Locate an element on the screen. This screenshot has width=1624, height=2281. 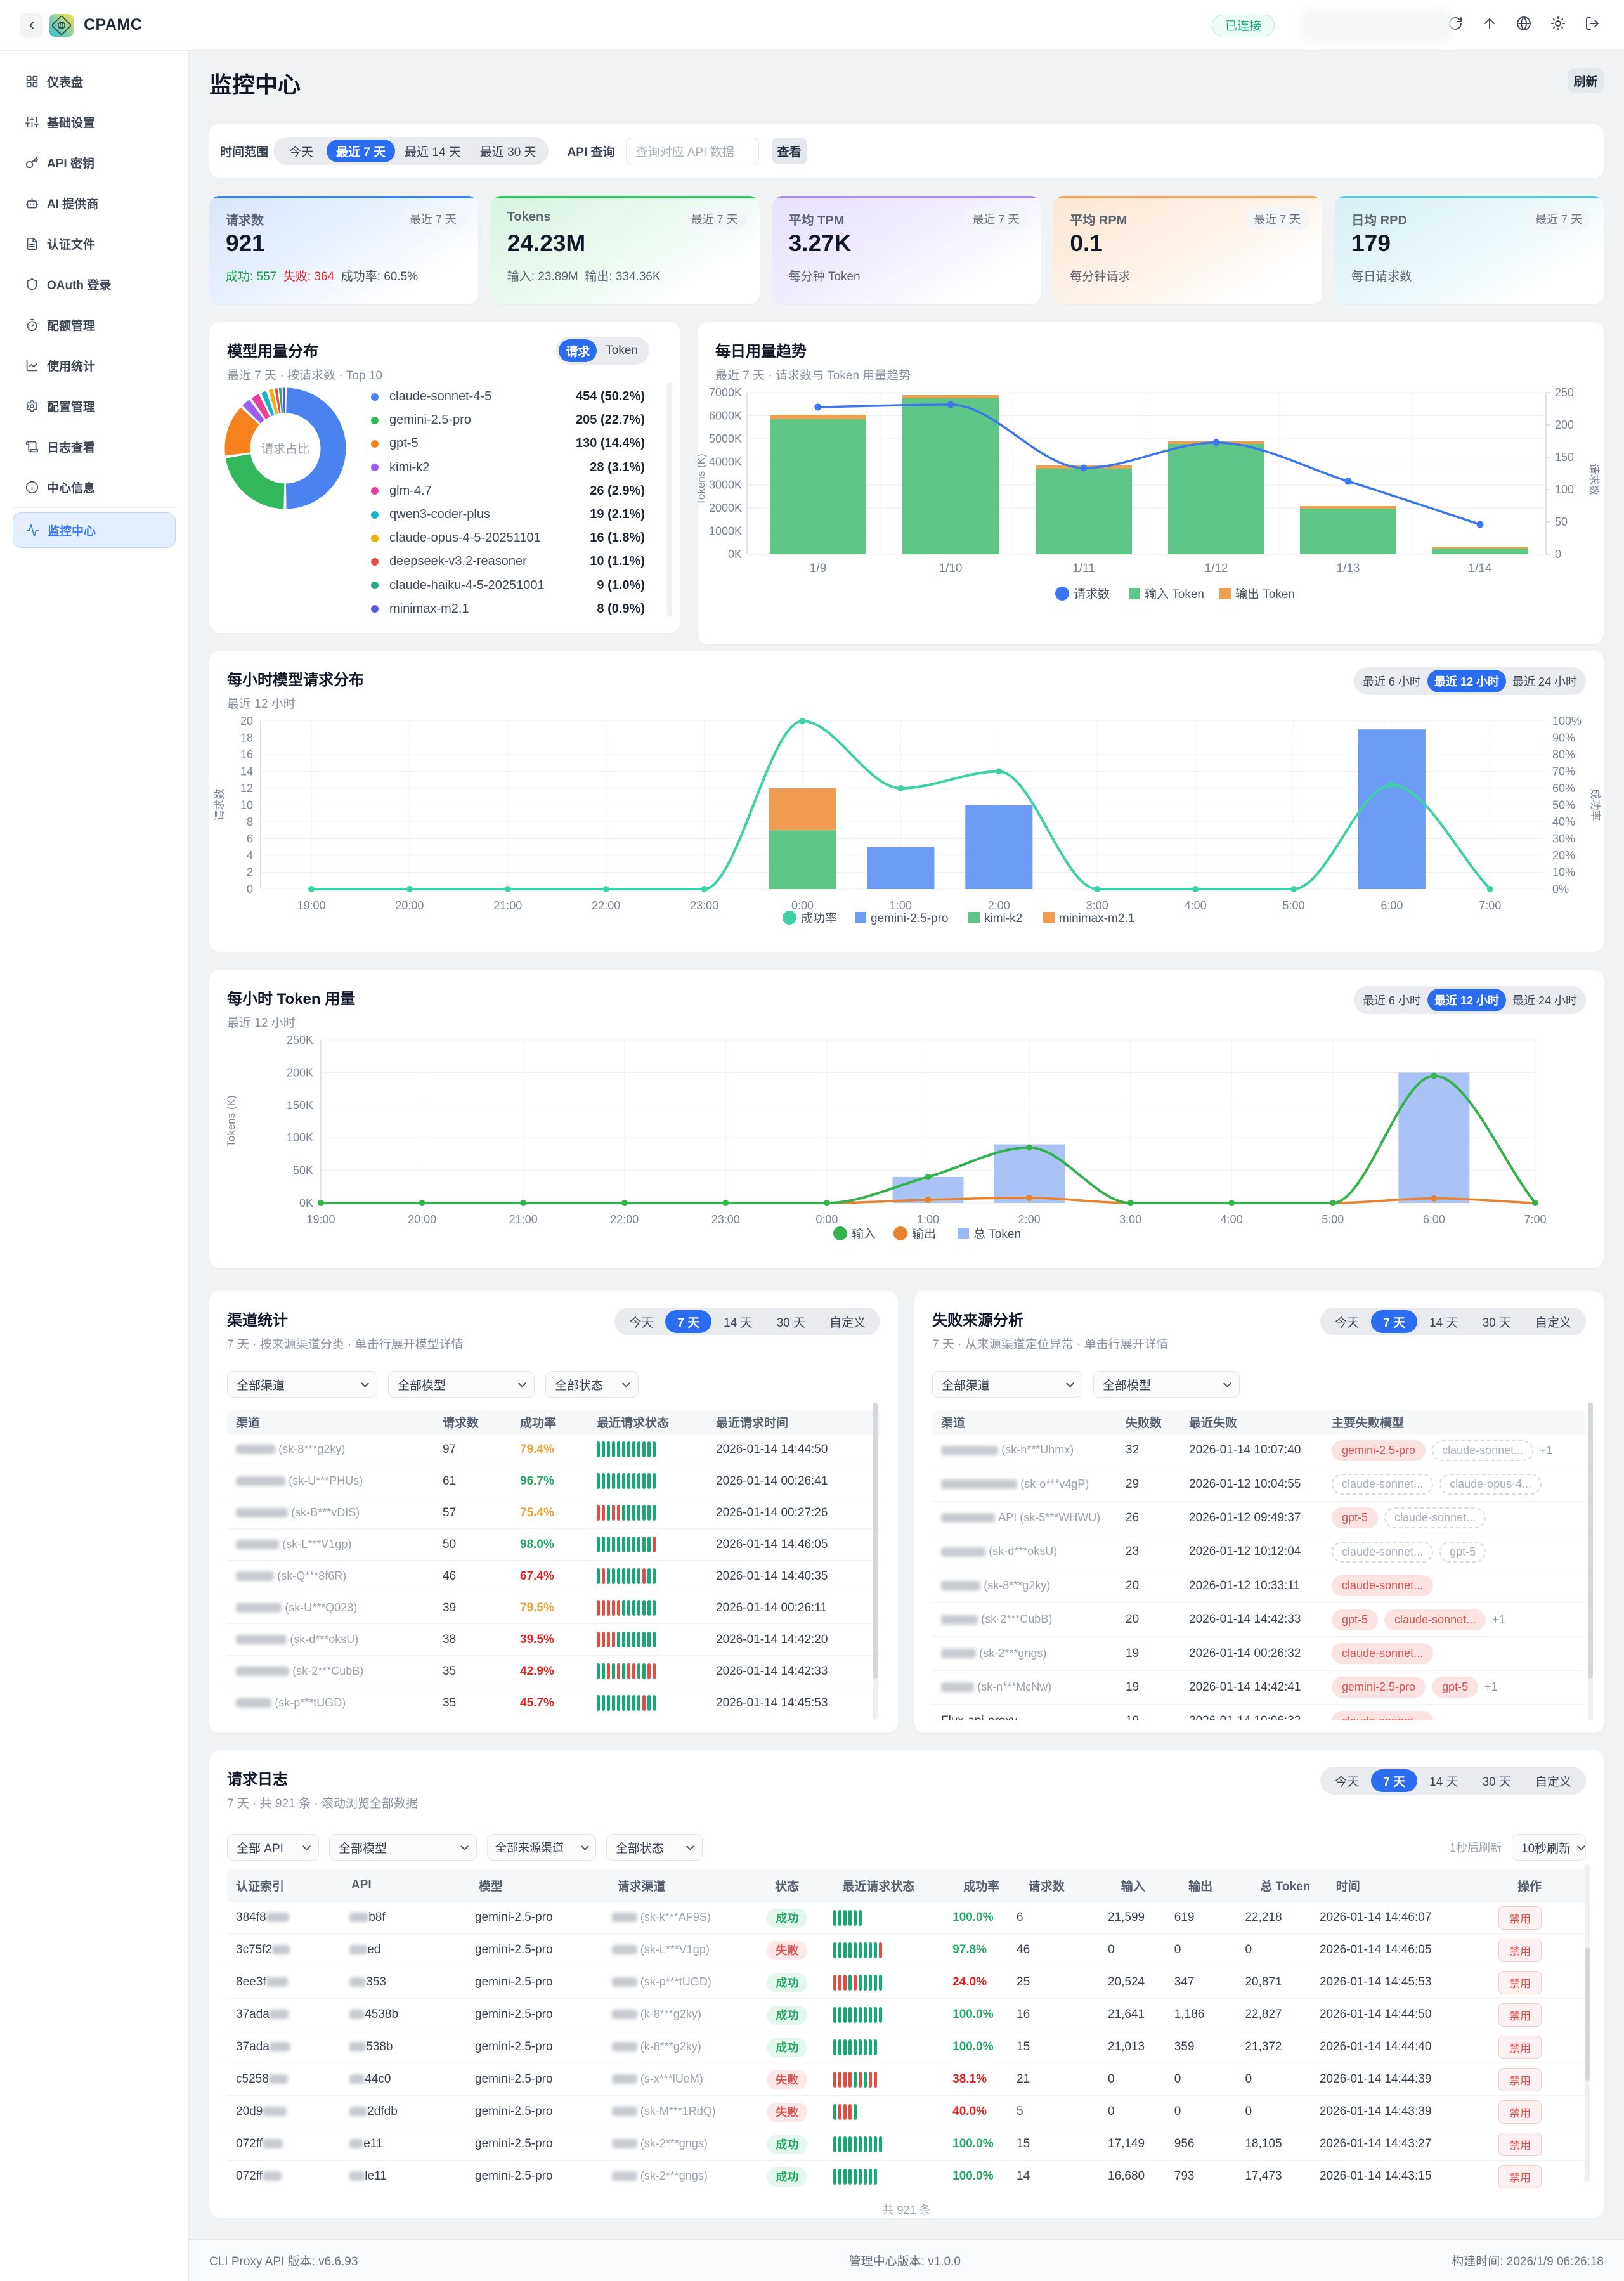
svg-text: 0% is located at coordinates (1560, 889).